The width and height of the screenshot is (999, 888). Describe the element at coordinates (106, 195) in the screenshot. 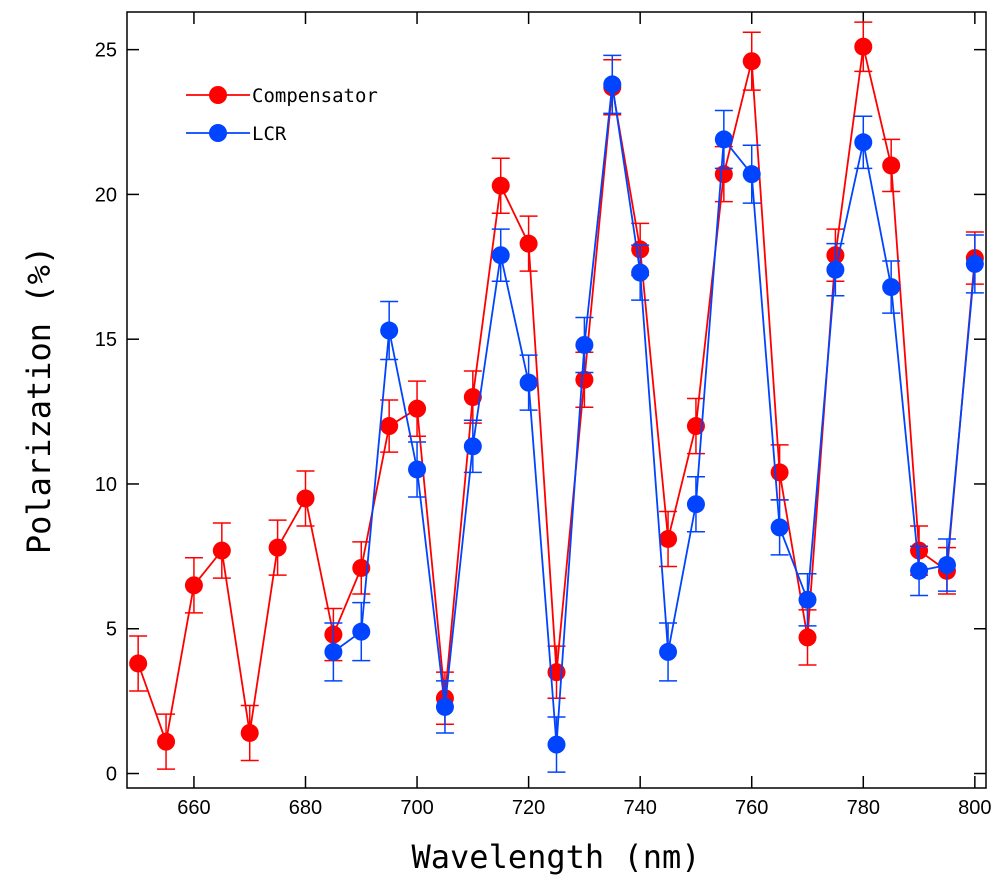

I see `y-tick-label: 20` at that location.